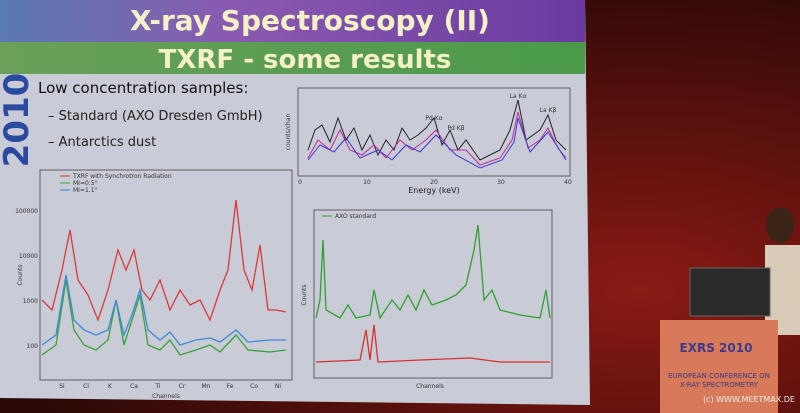 The height and width of the screenshot is (413, 800). Describe the element at coordinates (716, 348) in the screenshot. I see `podium-logo: EXRS 2010` at that location.